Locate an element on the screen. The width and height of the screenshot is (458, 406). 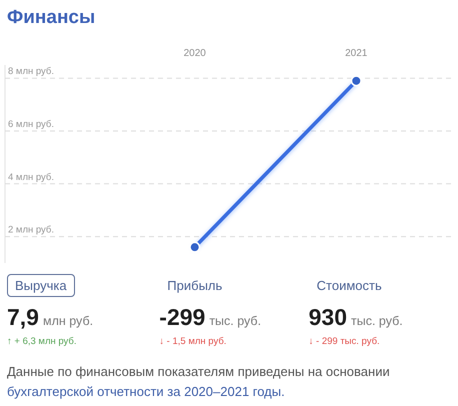
text: ↓ - 1,5 млн руб. is located at coordinates (192, 341).